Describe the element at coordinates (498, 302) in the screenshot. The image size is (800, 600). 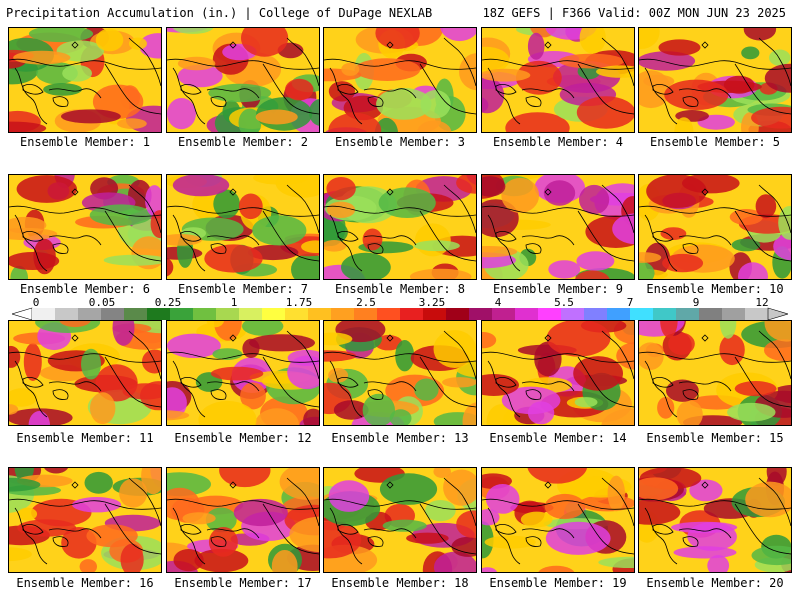
I see `colorbar-tick-label: 4` at that location.